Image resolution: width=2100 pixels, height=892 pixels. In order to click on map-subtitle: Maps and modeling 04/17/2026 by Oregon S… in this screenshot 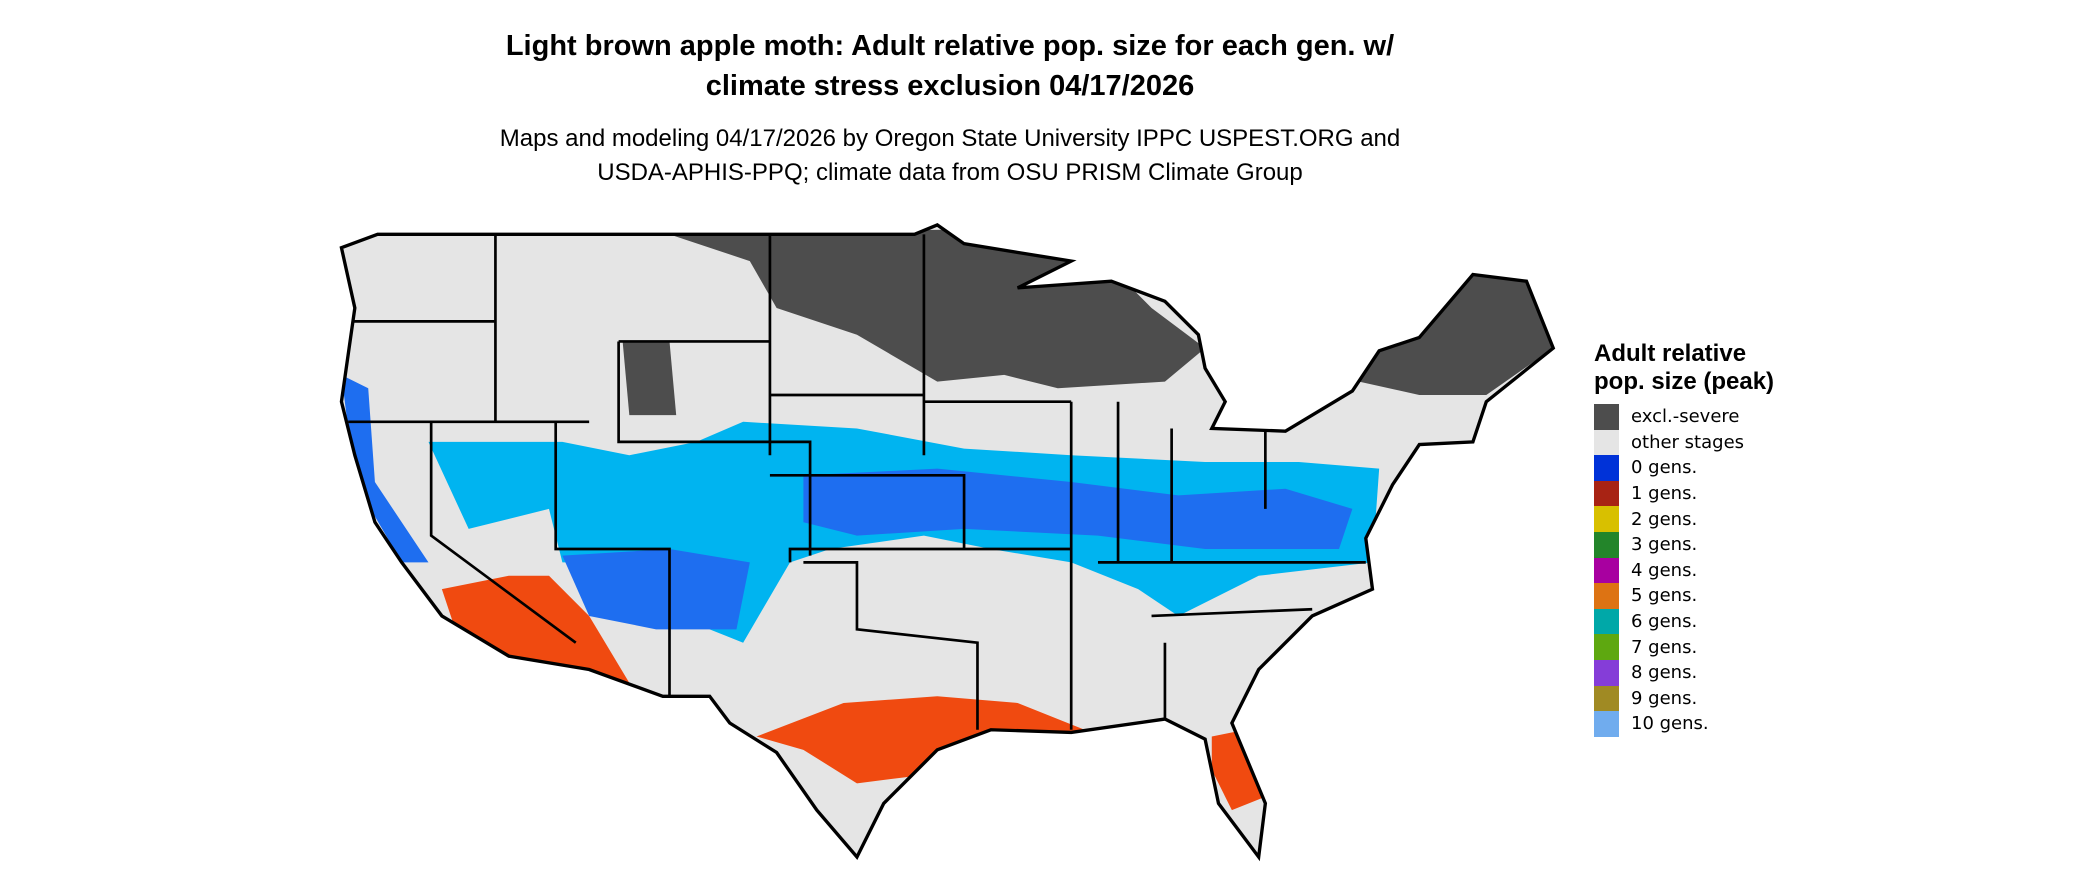, I will do `click(950, 156)`.